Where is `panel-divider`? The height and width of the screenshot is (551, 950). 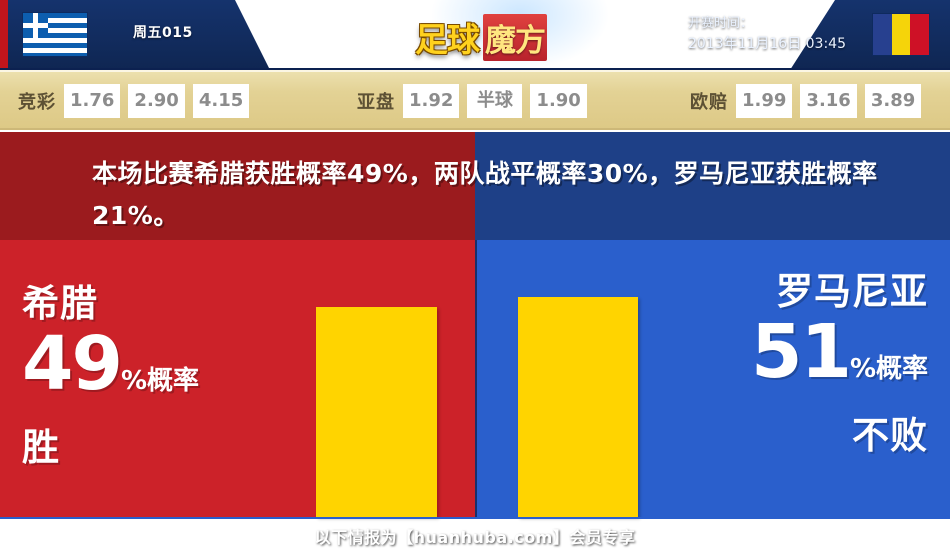
panel-divider is located at coordinates (476, 378).